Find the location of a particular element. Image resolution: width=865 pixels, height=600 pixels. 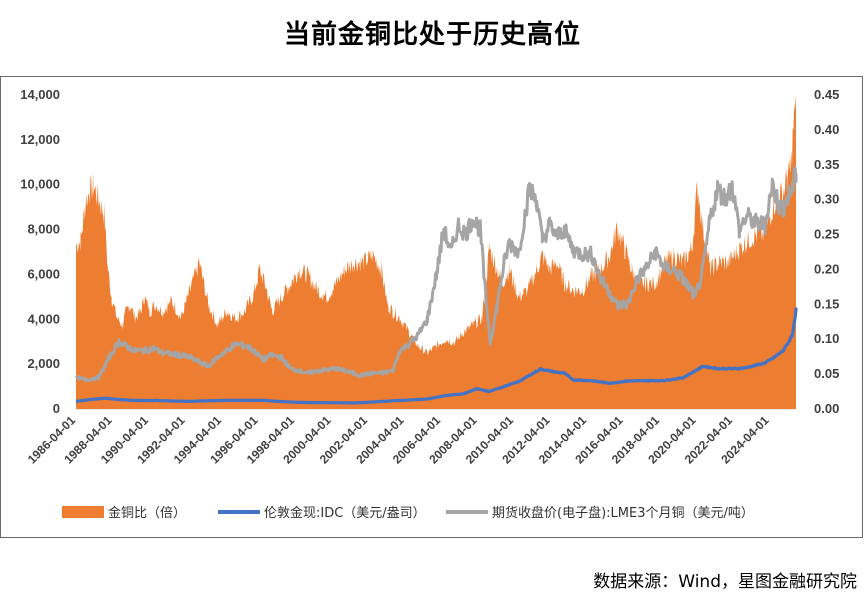

legend-item-ratio-swatch is located at coordinates (83, 512).